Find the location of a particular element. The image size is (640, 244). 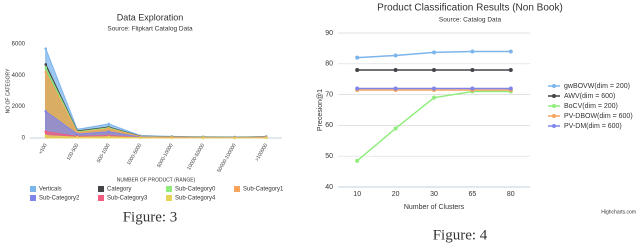

y-tick-label: 50 is located at coordinates (329, 156).